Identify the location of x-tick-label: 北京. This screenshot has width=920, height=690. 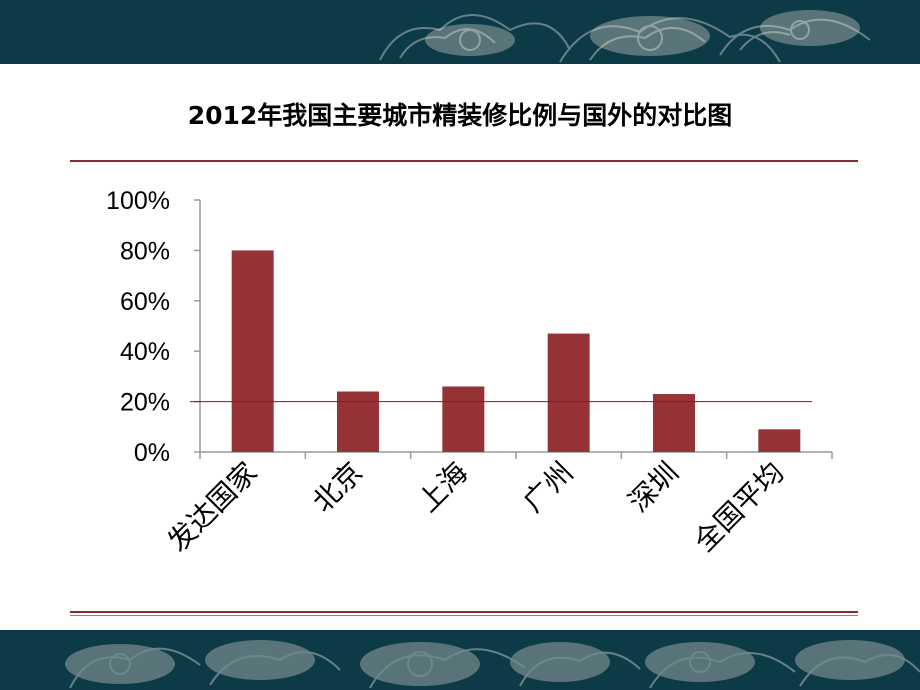
(337, 487).